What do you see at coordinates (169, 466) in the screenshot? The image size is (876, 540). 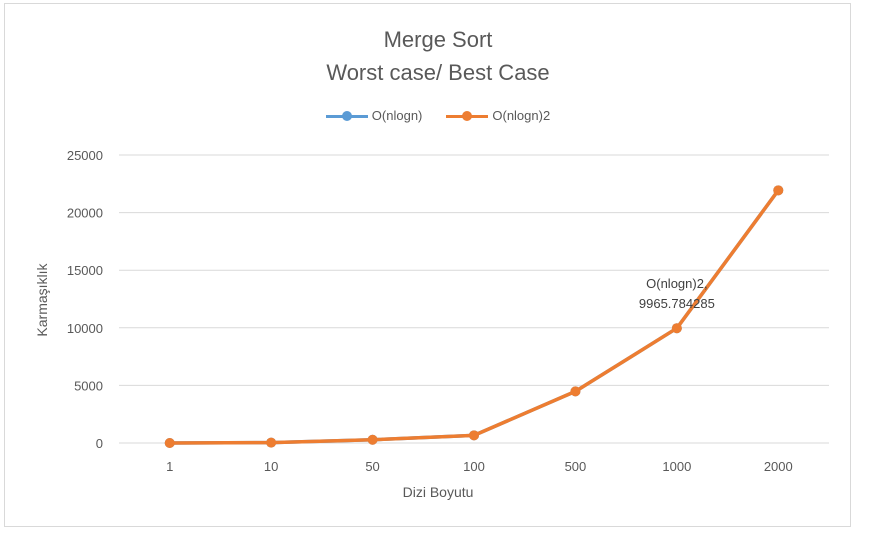 I see `x-tick-label-0: 1` at bounding box center [169, 466].